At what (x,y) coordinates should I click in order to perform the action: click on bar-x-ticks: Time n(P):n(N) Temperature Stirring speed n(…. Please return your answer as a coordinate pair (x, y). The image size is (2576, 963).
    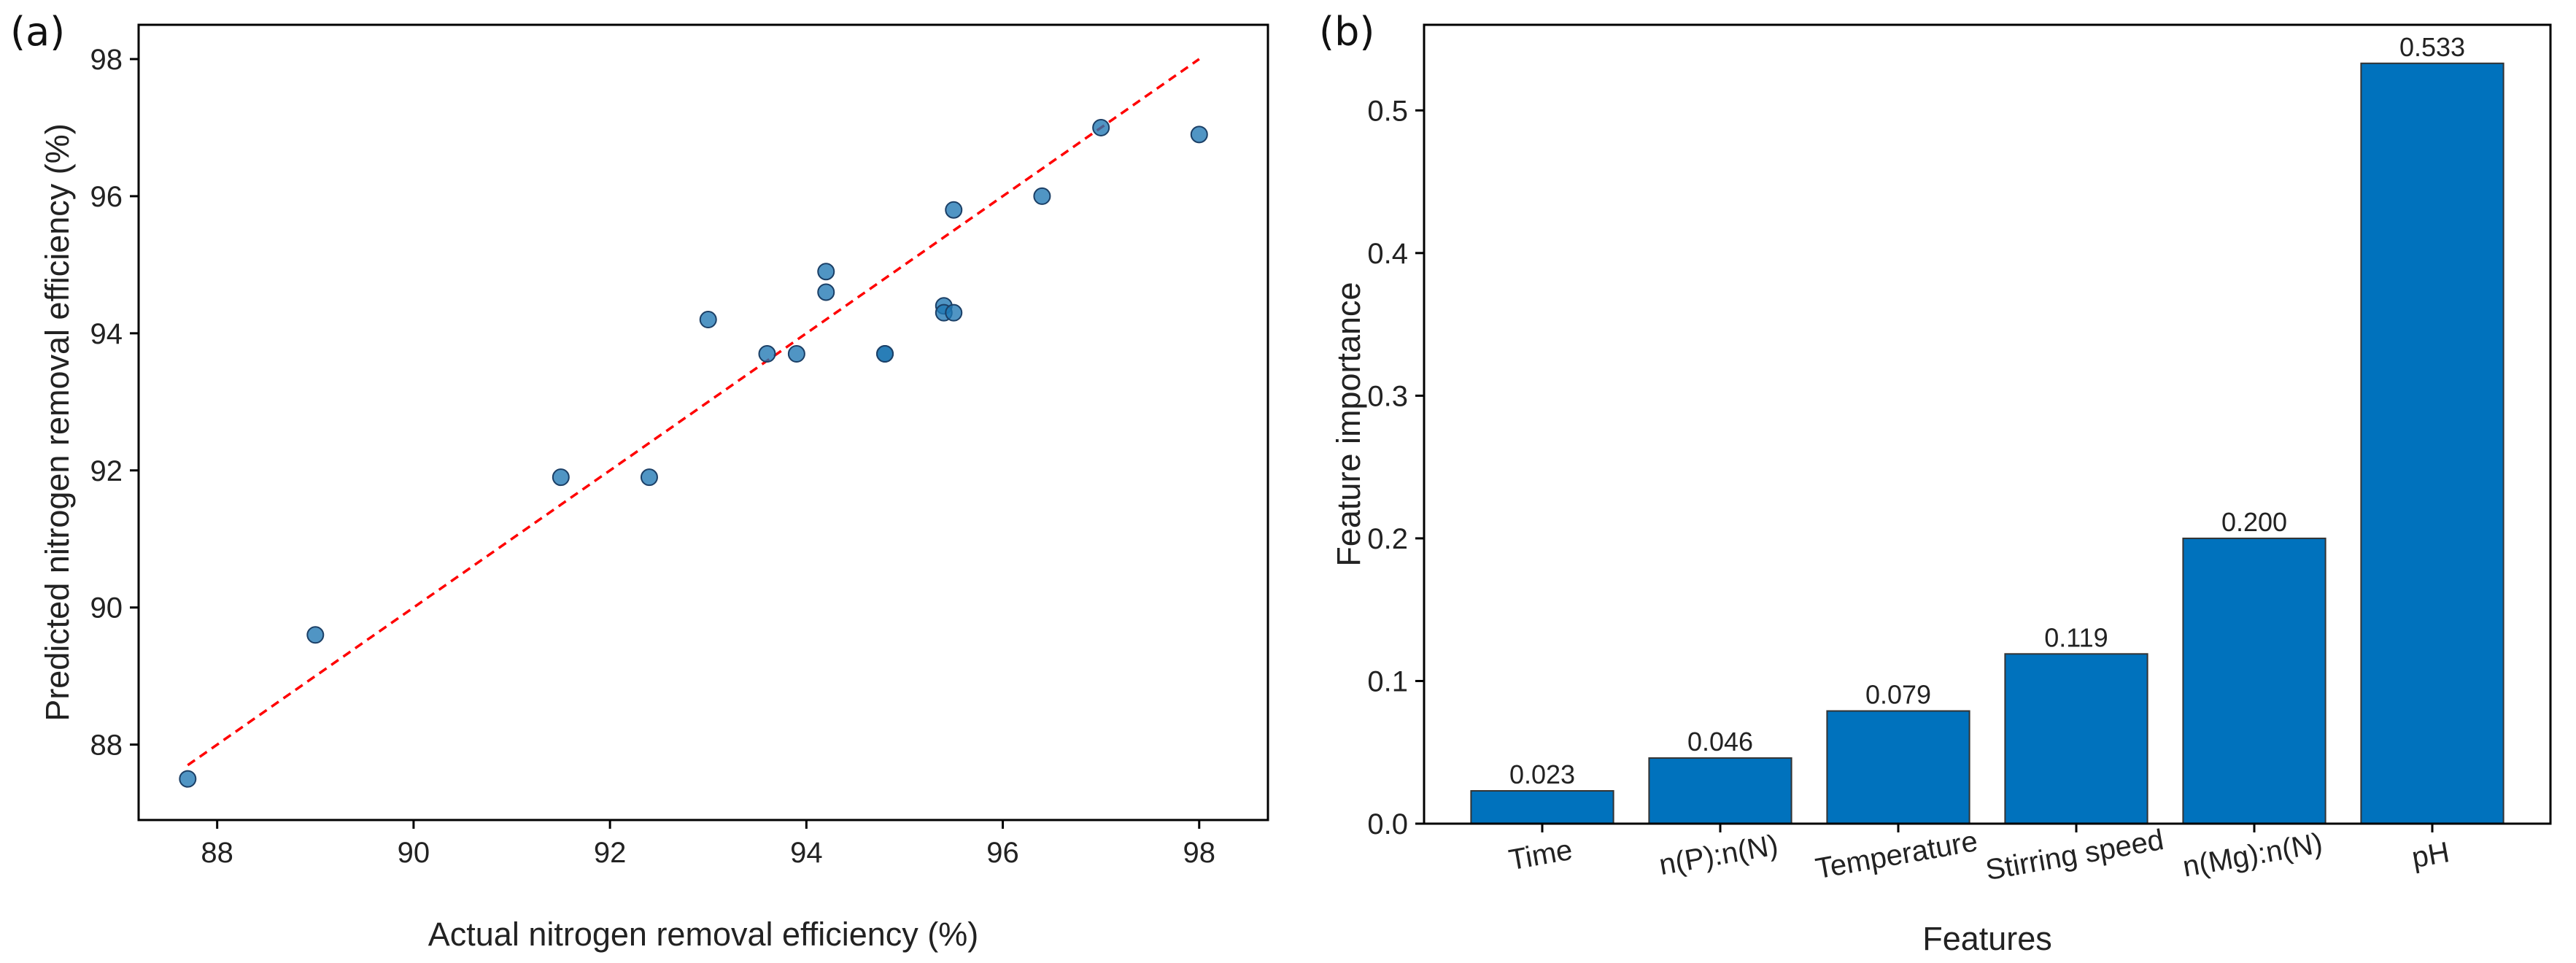
    Looking at the image, I should click on (1979, 855).